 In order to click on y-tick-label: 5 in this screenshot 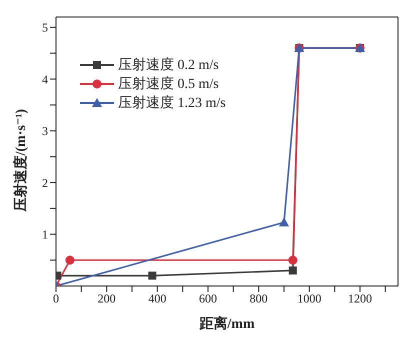, I will do `click(45, 27)`.